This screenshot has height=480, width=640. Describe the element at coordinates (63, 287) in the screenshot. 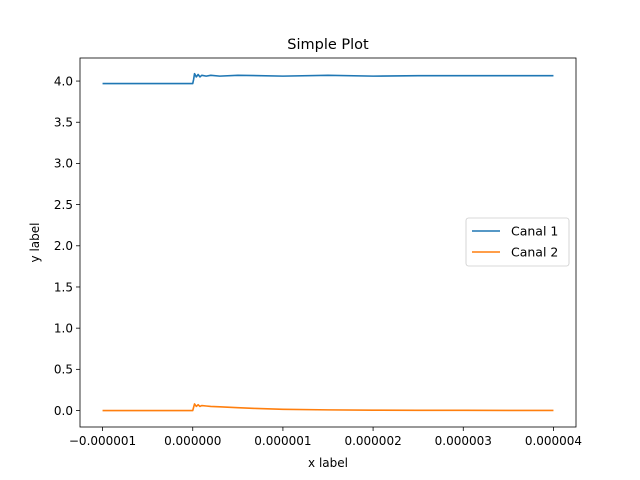

I see `y-tick-label: 1.5` at that location.